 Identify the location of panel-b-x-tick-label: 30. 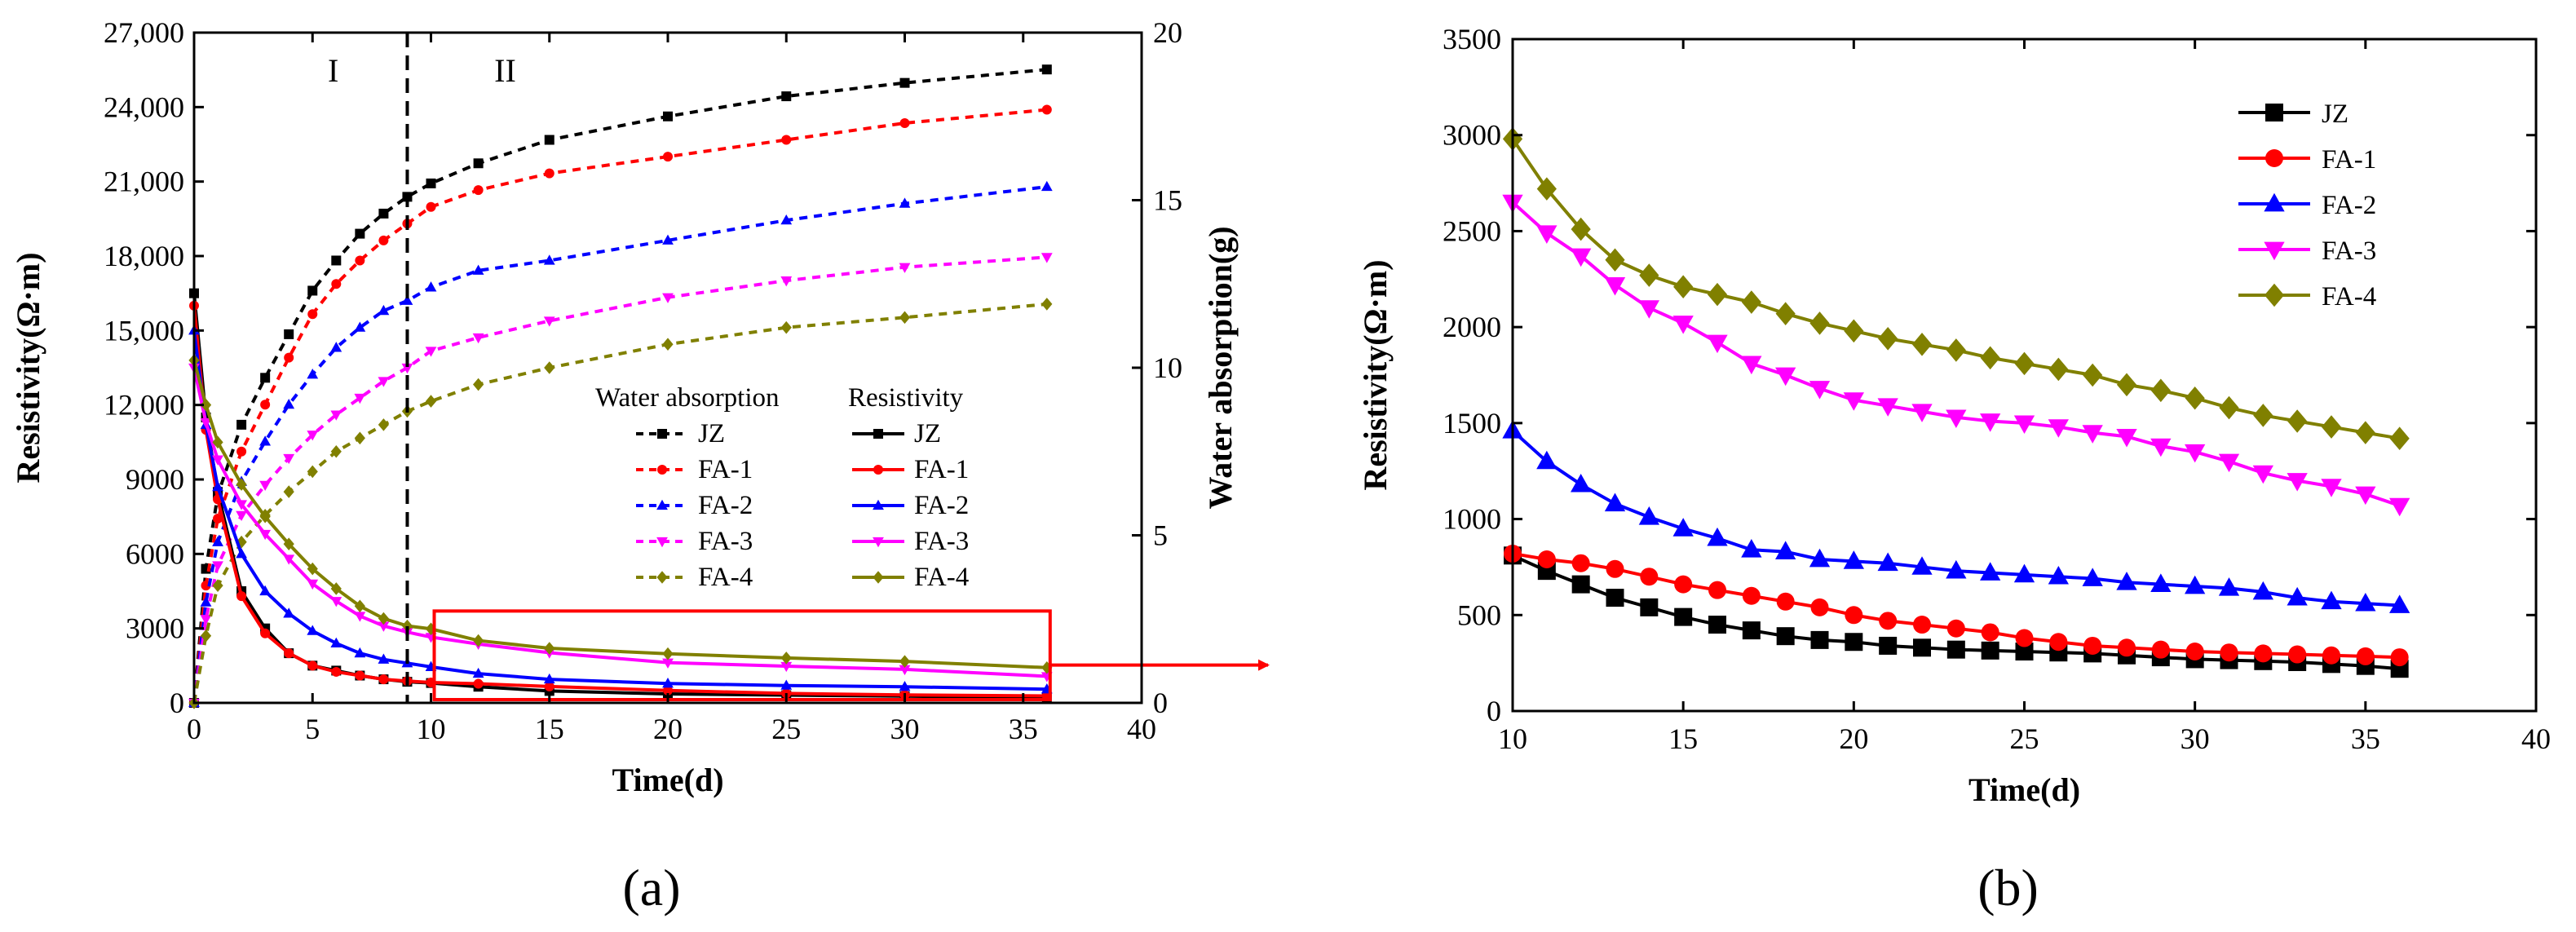
(2195, 738).